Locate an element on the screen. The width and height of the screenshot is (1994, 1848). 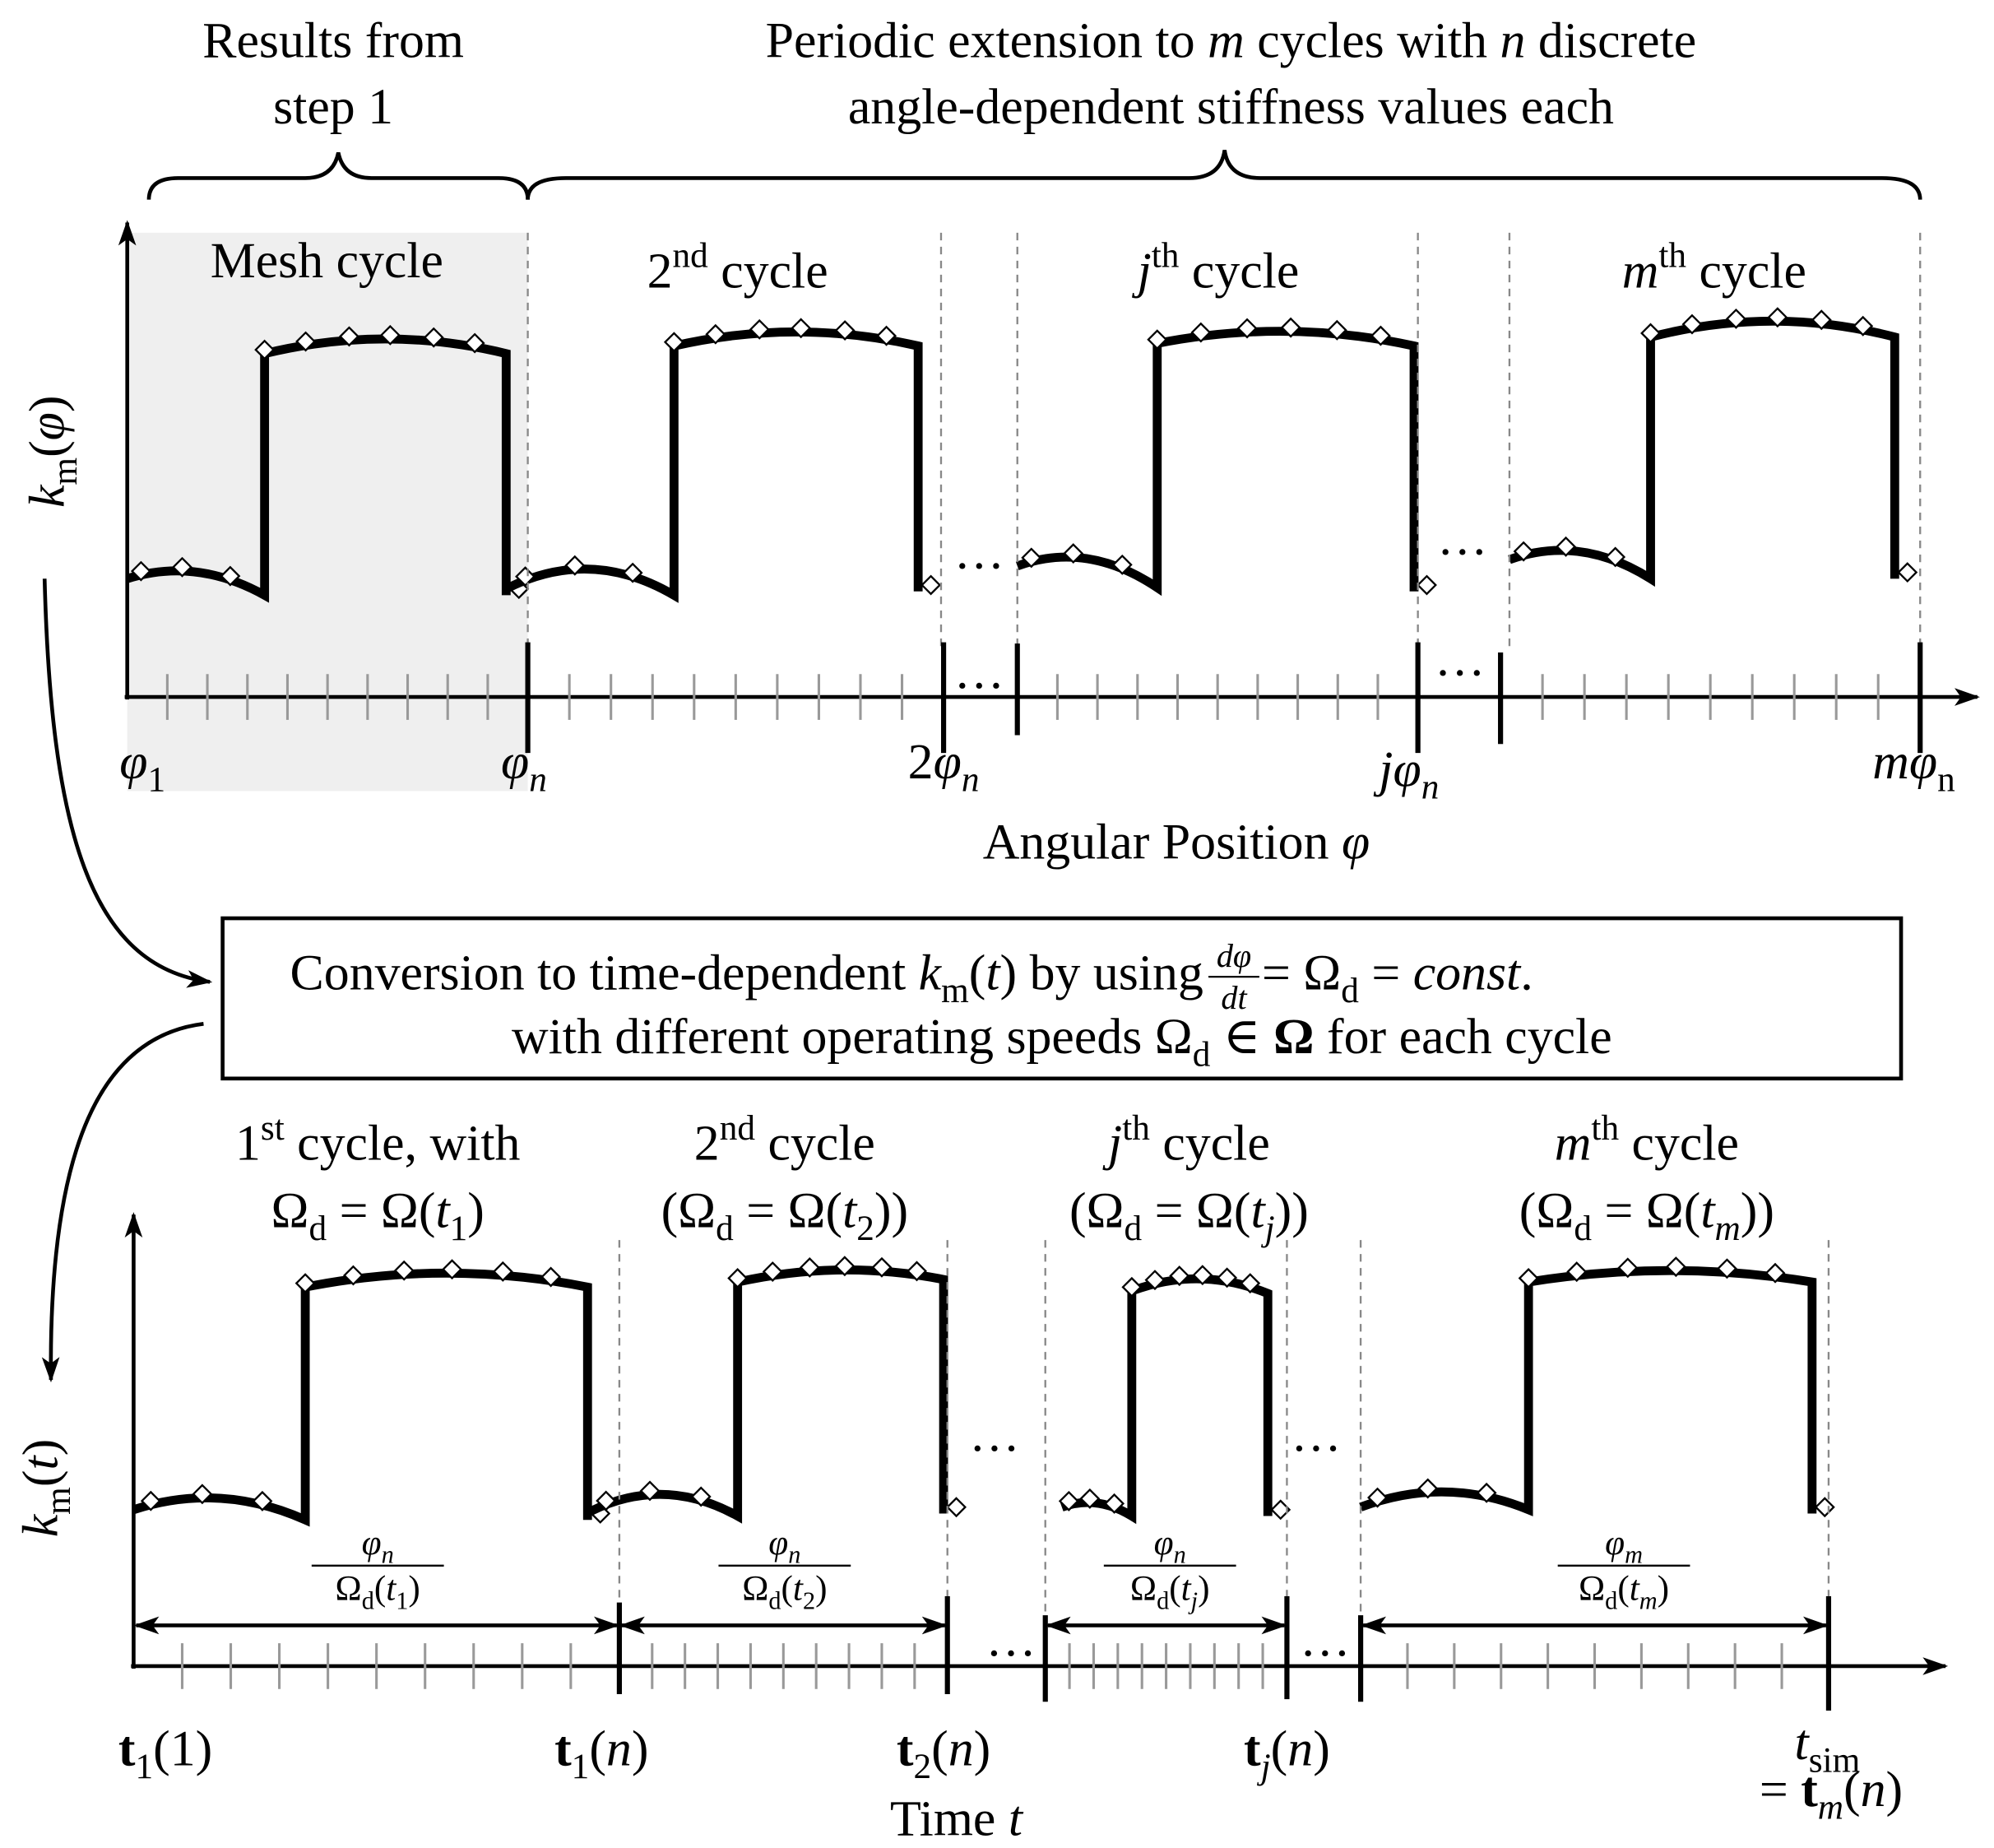
brace is located at coordinates (338, 176).